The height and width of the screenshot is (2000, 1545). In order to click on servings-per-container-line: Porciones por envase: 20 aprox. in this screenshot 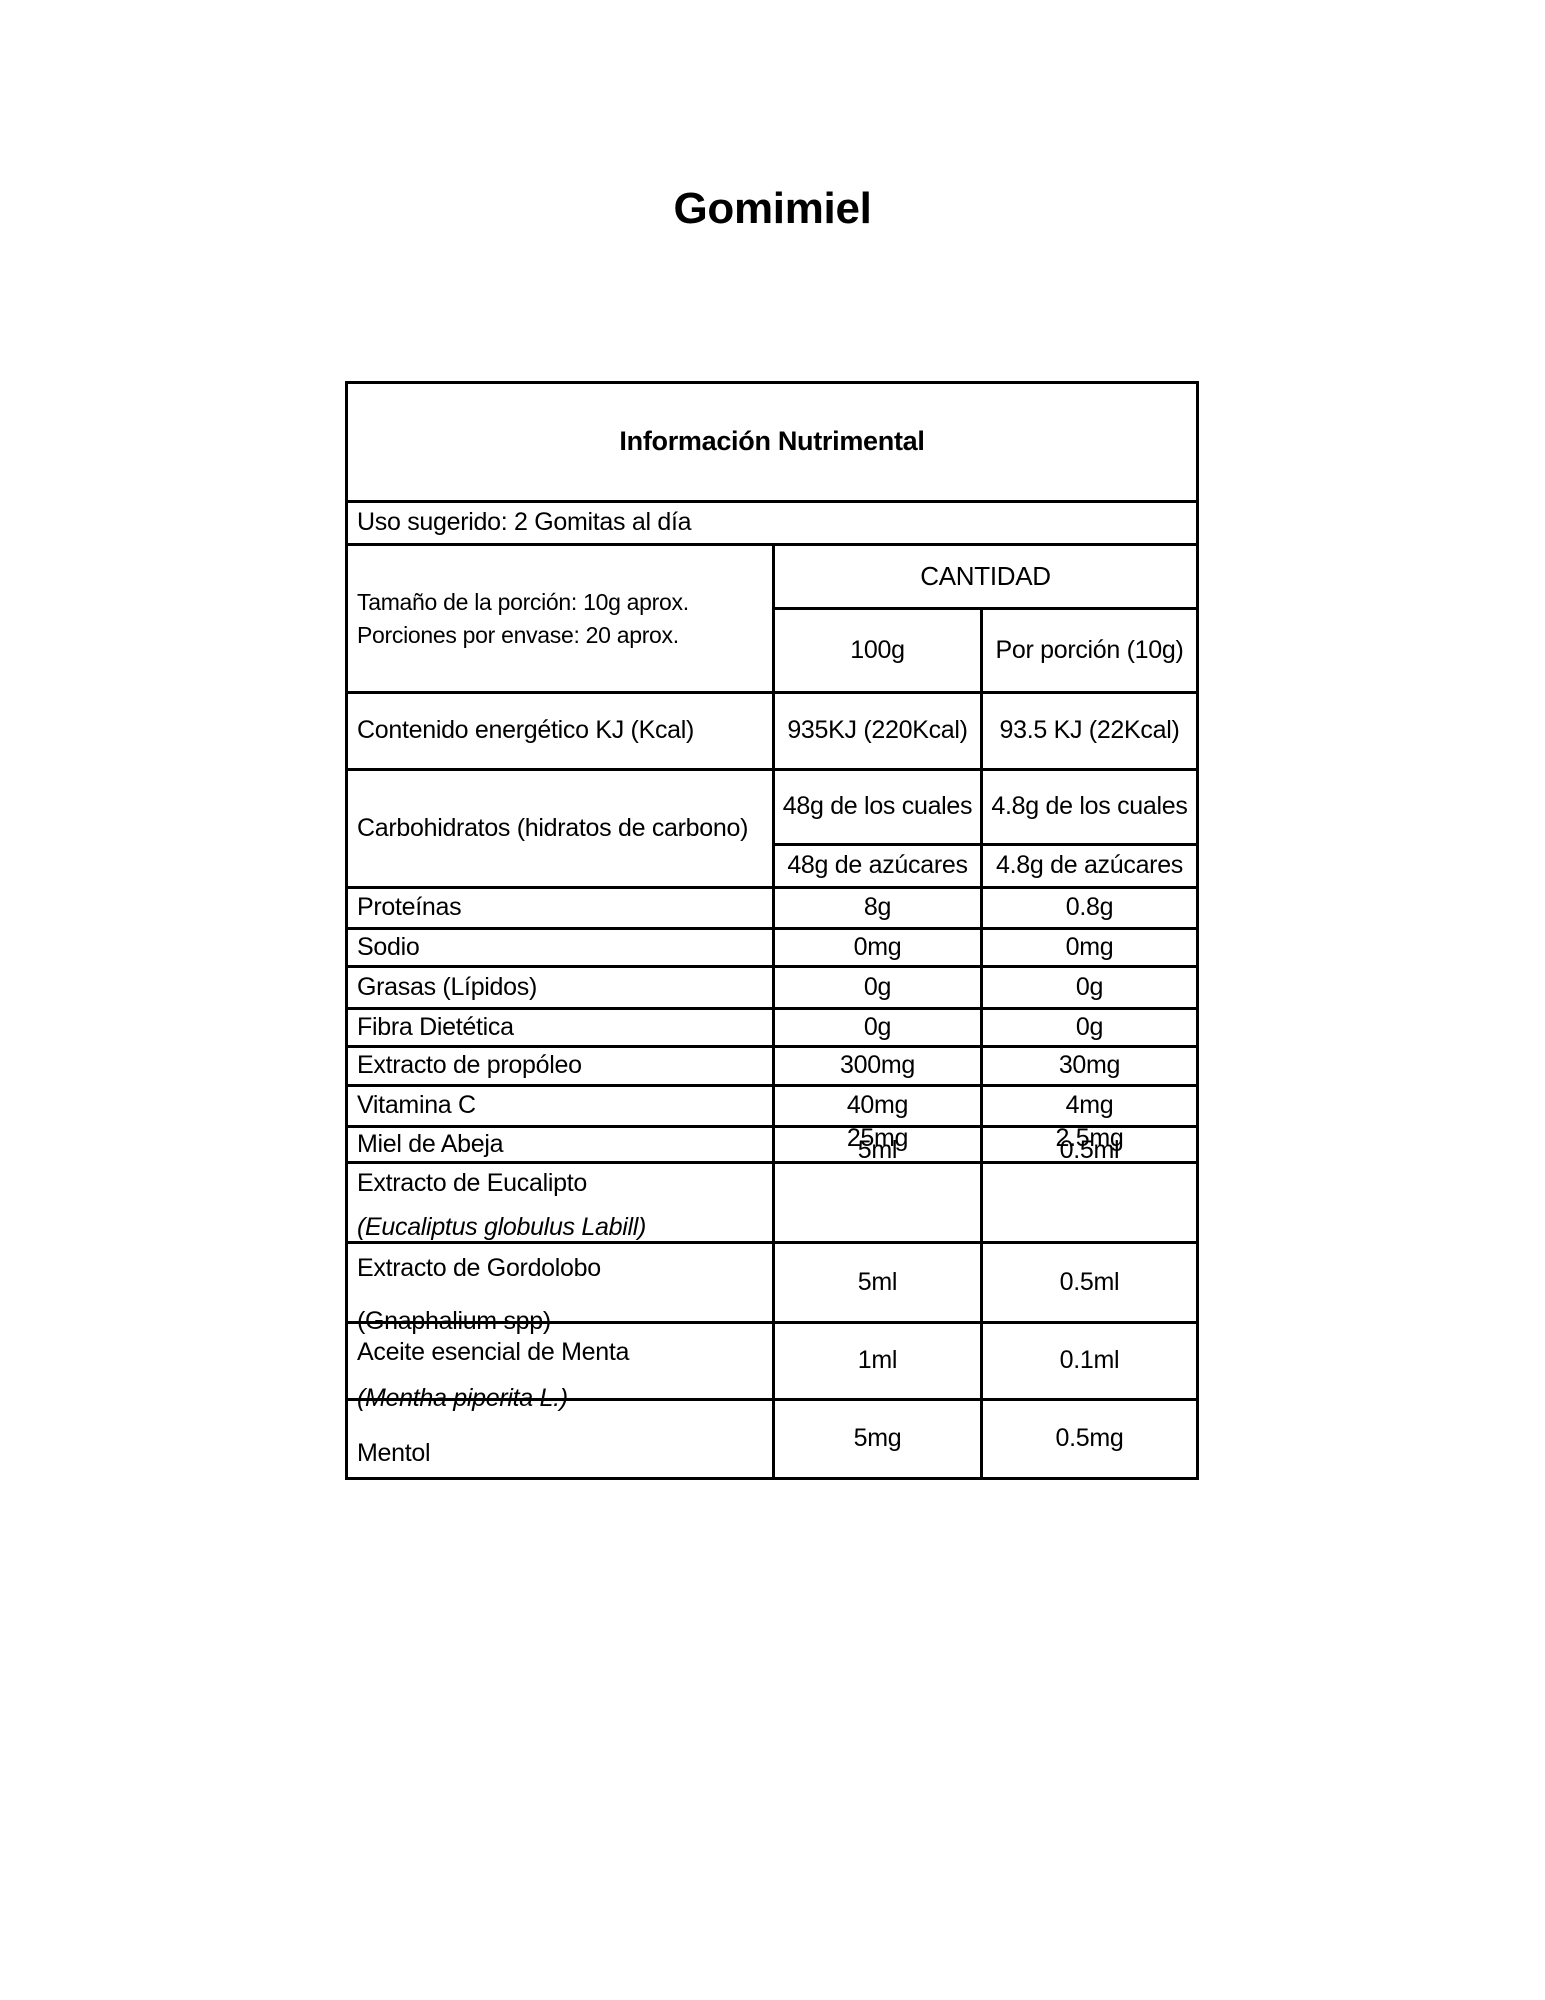, I will do `click(518, 634)`.